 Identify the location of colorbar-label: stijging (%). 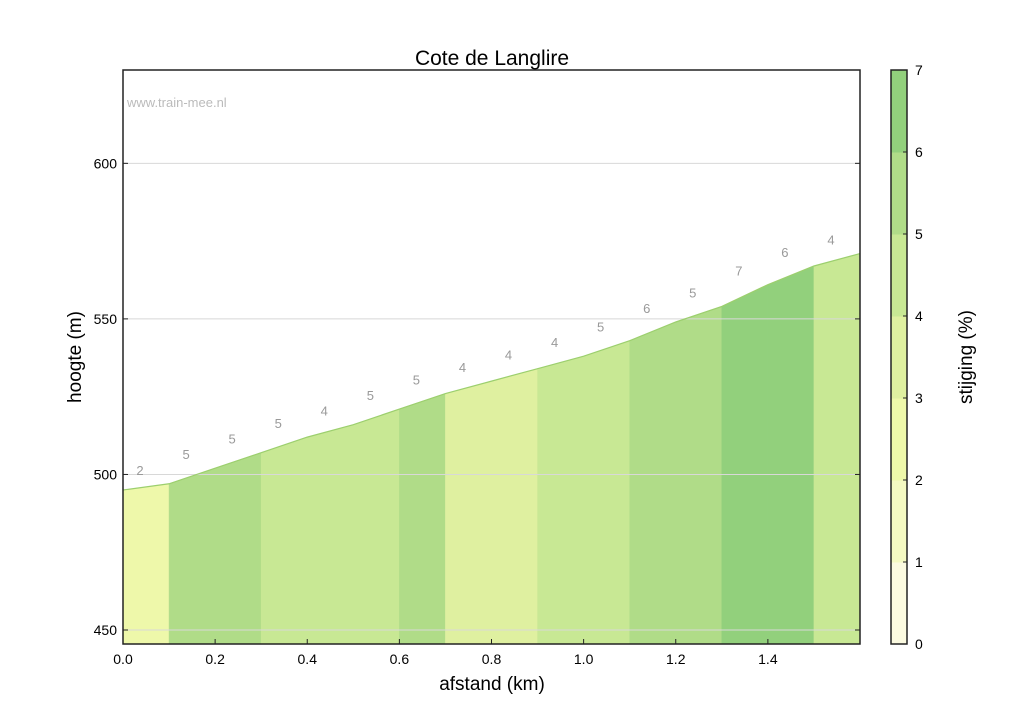
(966, 357).